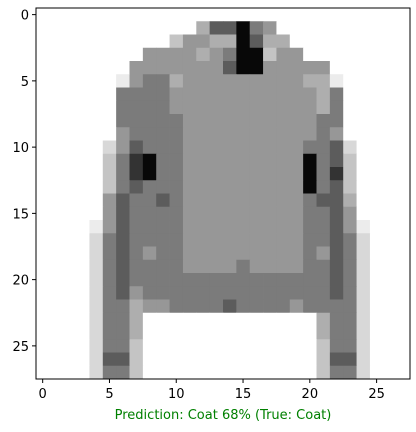  I want to click on x-tick-label: 25, so click(376, 394).